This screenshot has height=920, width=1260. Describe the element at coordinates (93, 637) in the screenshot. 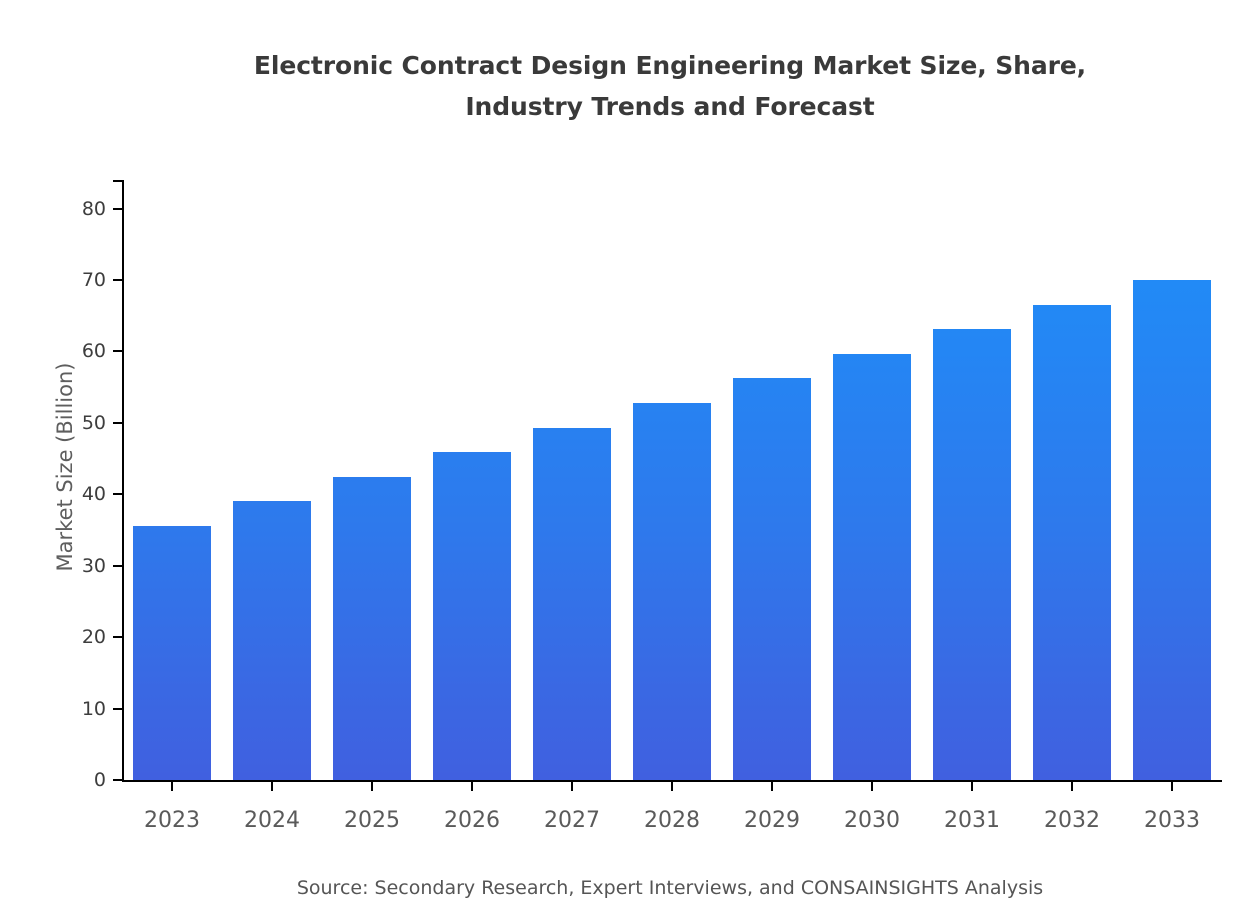

I see `y-tick-label: 20` at that location.